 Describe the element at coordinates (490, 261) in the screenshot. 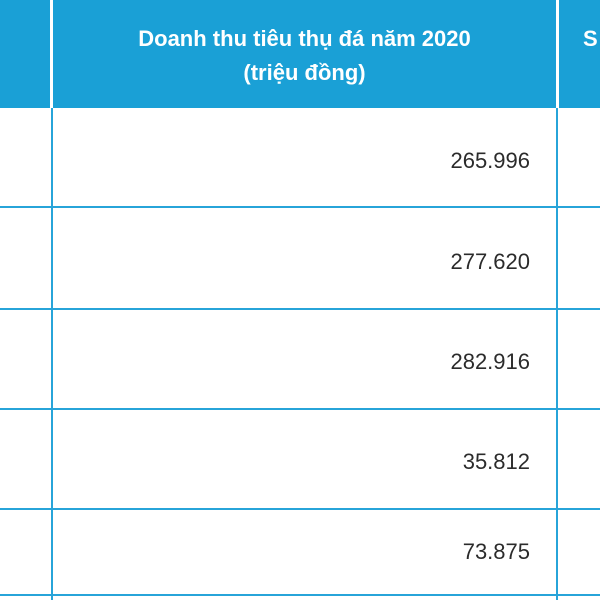

I see `revenue-value: 277.620` at that location.